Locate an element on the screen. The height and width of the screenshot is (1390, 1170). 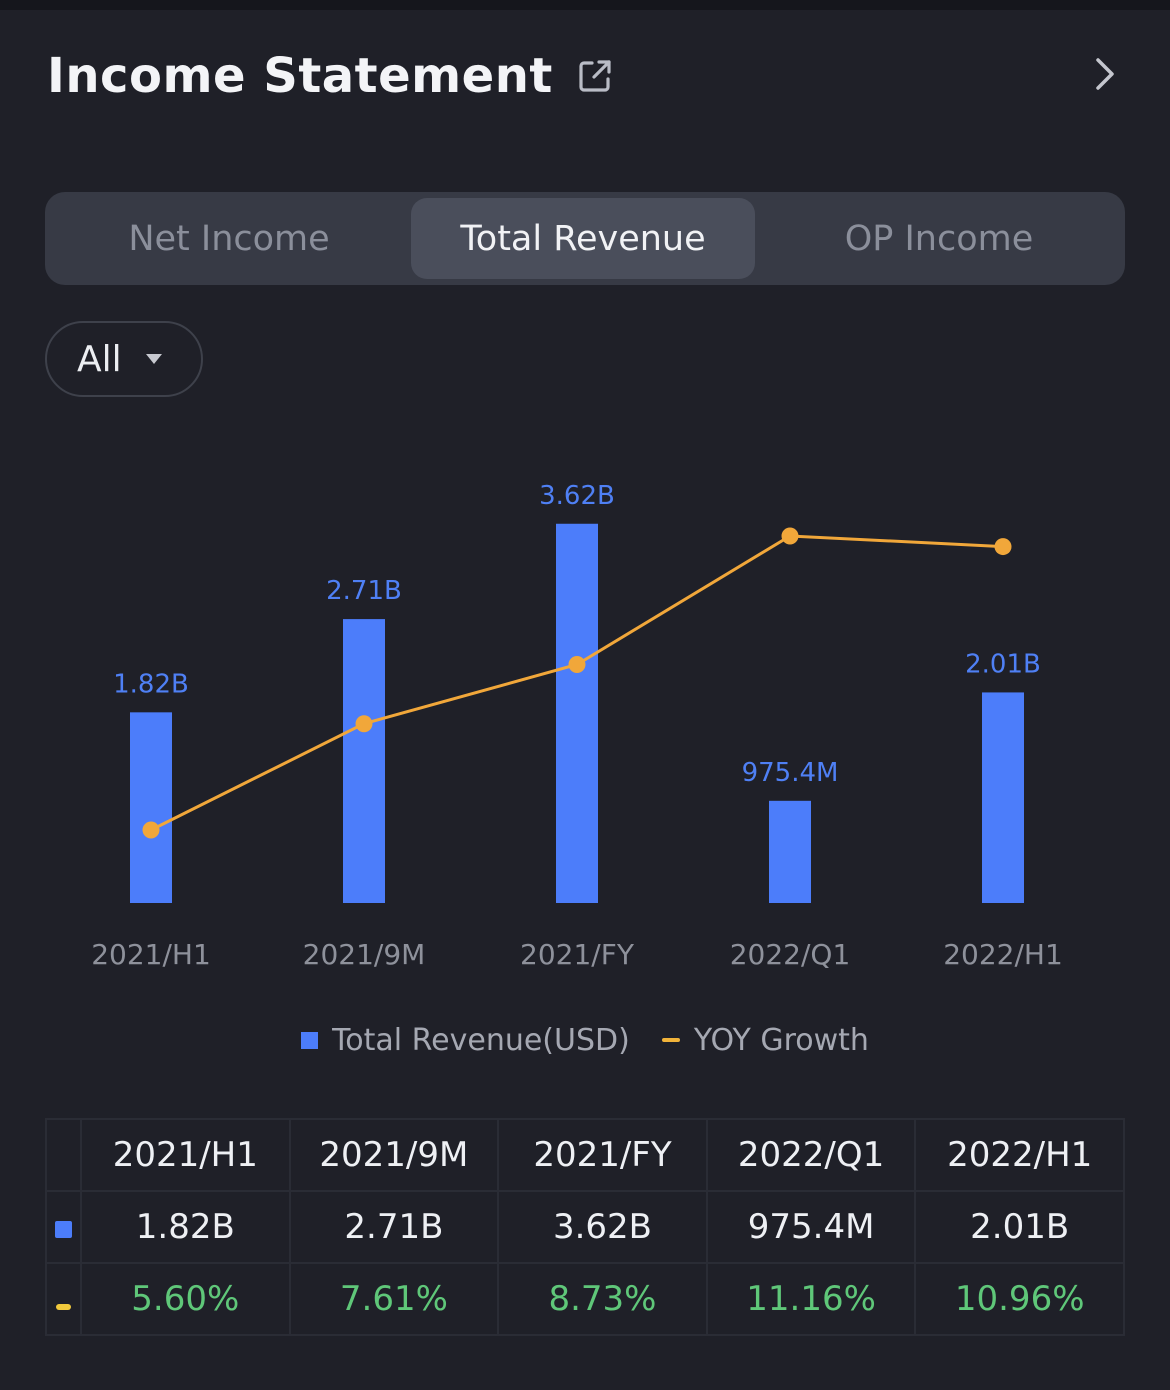
filter-label: All is located at coordinates (99, 359).